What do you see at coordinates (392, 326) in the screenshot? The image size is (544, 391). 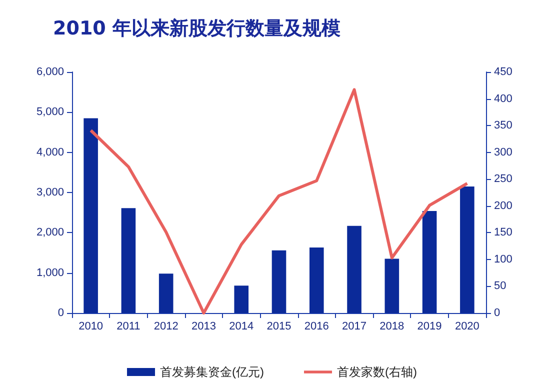 I see `x-tick-label: 2018` at bounding box center [392, 326].